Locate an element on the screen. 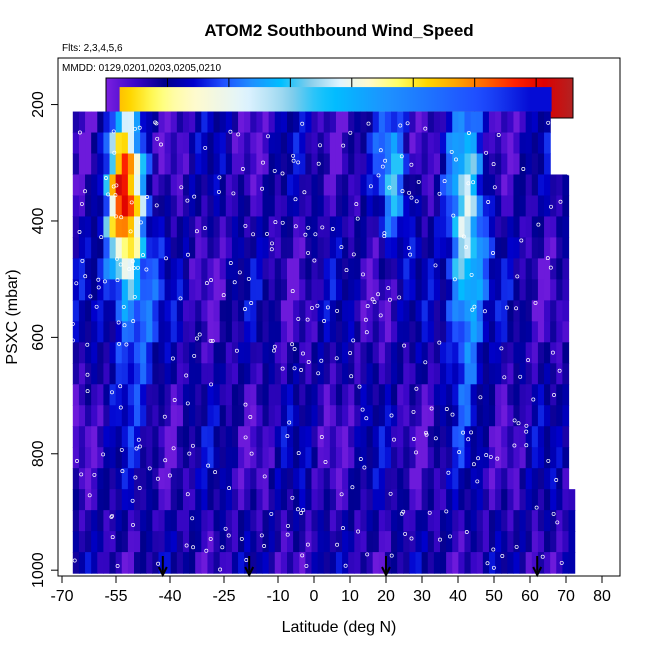 The image size is (650, 655). x-axis-label: Latitude (deg N) is located at coordinates (339, 627).